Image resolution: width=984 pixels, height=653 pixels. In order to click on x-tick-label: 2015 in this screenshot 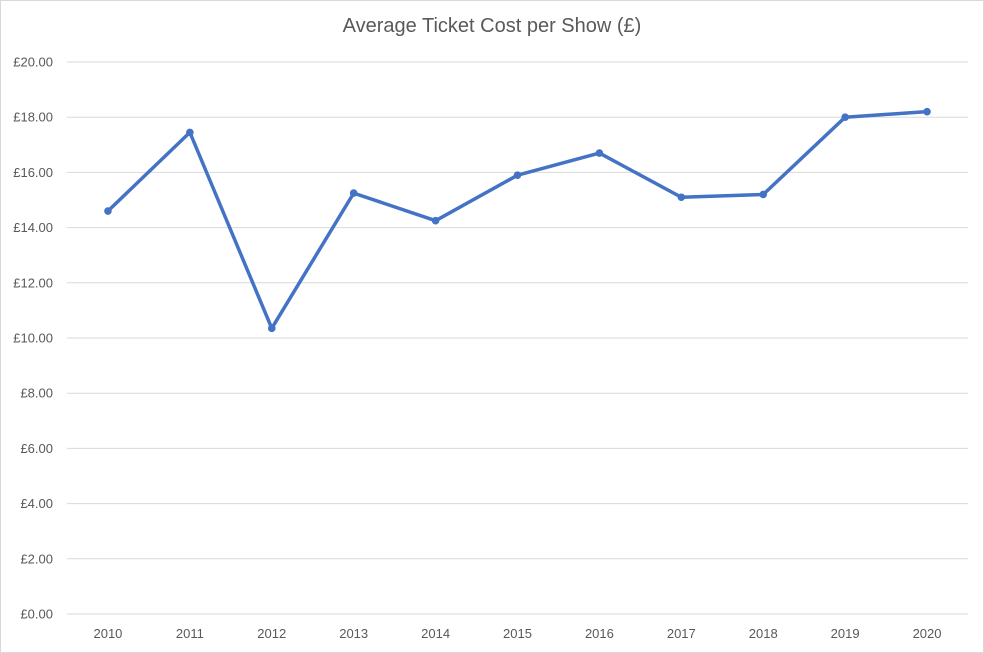, I will do `click(517, 633)`.